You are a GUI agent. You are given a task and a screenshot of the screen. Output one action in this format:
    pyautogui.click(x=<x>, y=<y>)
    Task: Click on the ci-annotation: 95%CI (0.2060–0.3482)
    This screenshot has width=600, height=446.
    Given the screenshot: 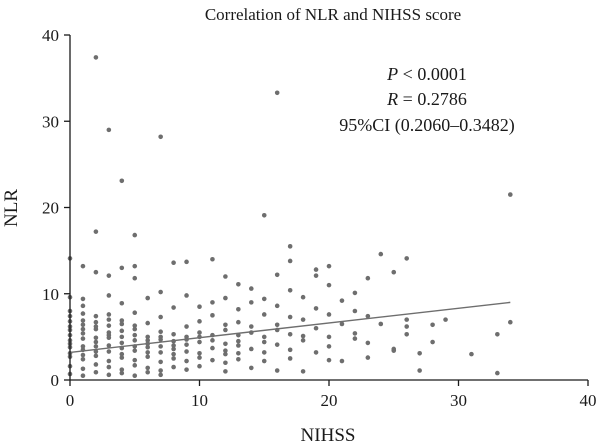 What is the action you would take?
    pyautogui.click(x=426, y=125)
    